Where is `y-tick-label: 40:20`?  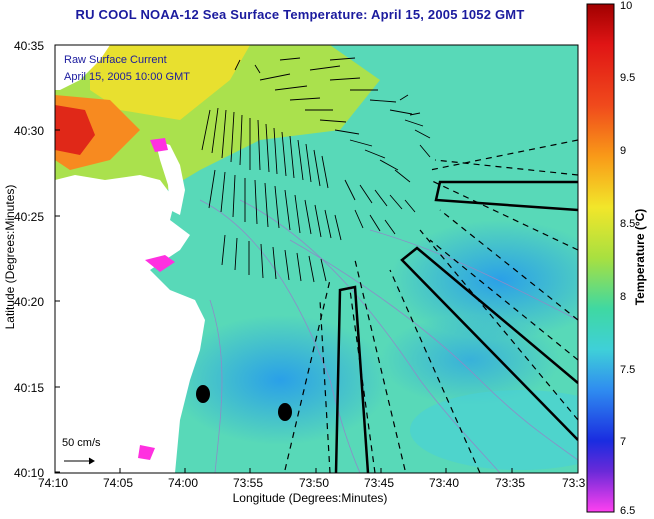
y-tick-label: 40:20 is located at coordinates (29, 302).